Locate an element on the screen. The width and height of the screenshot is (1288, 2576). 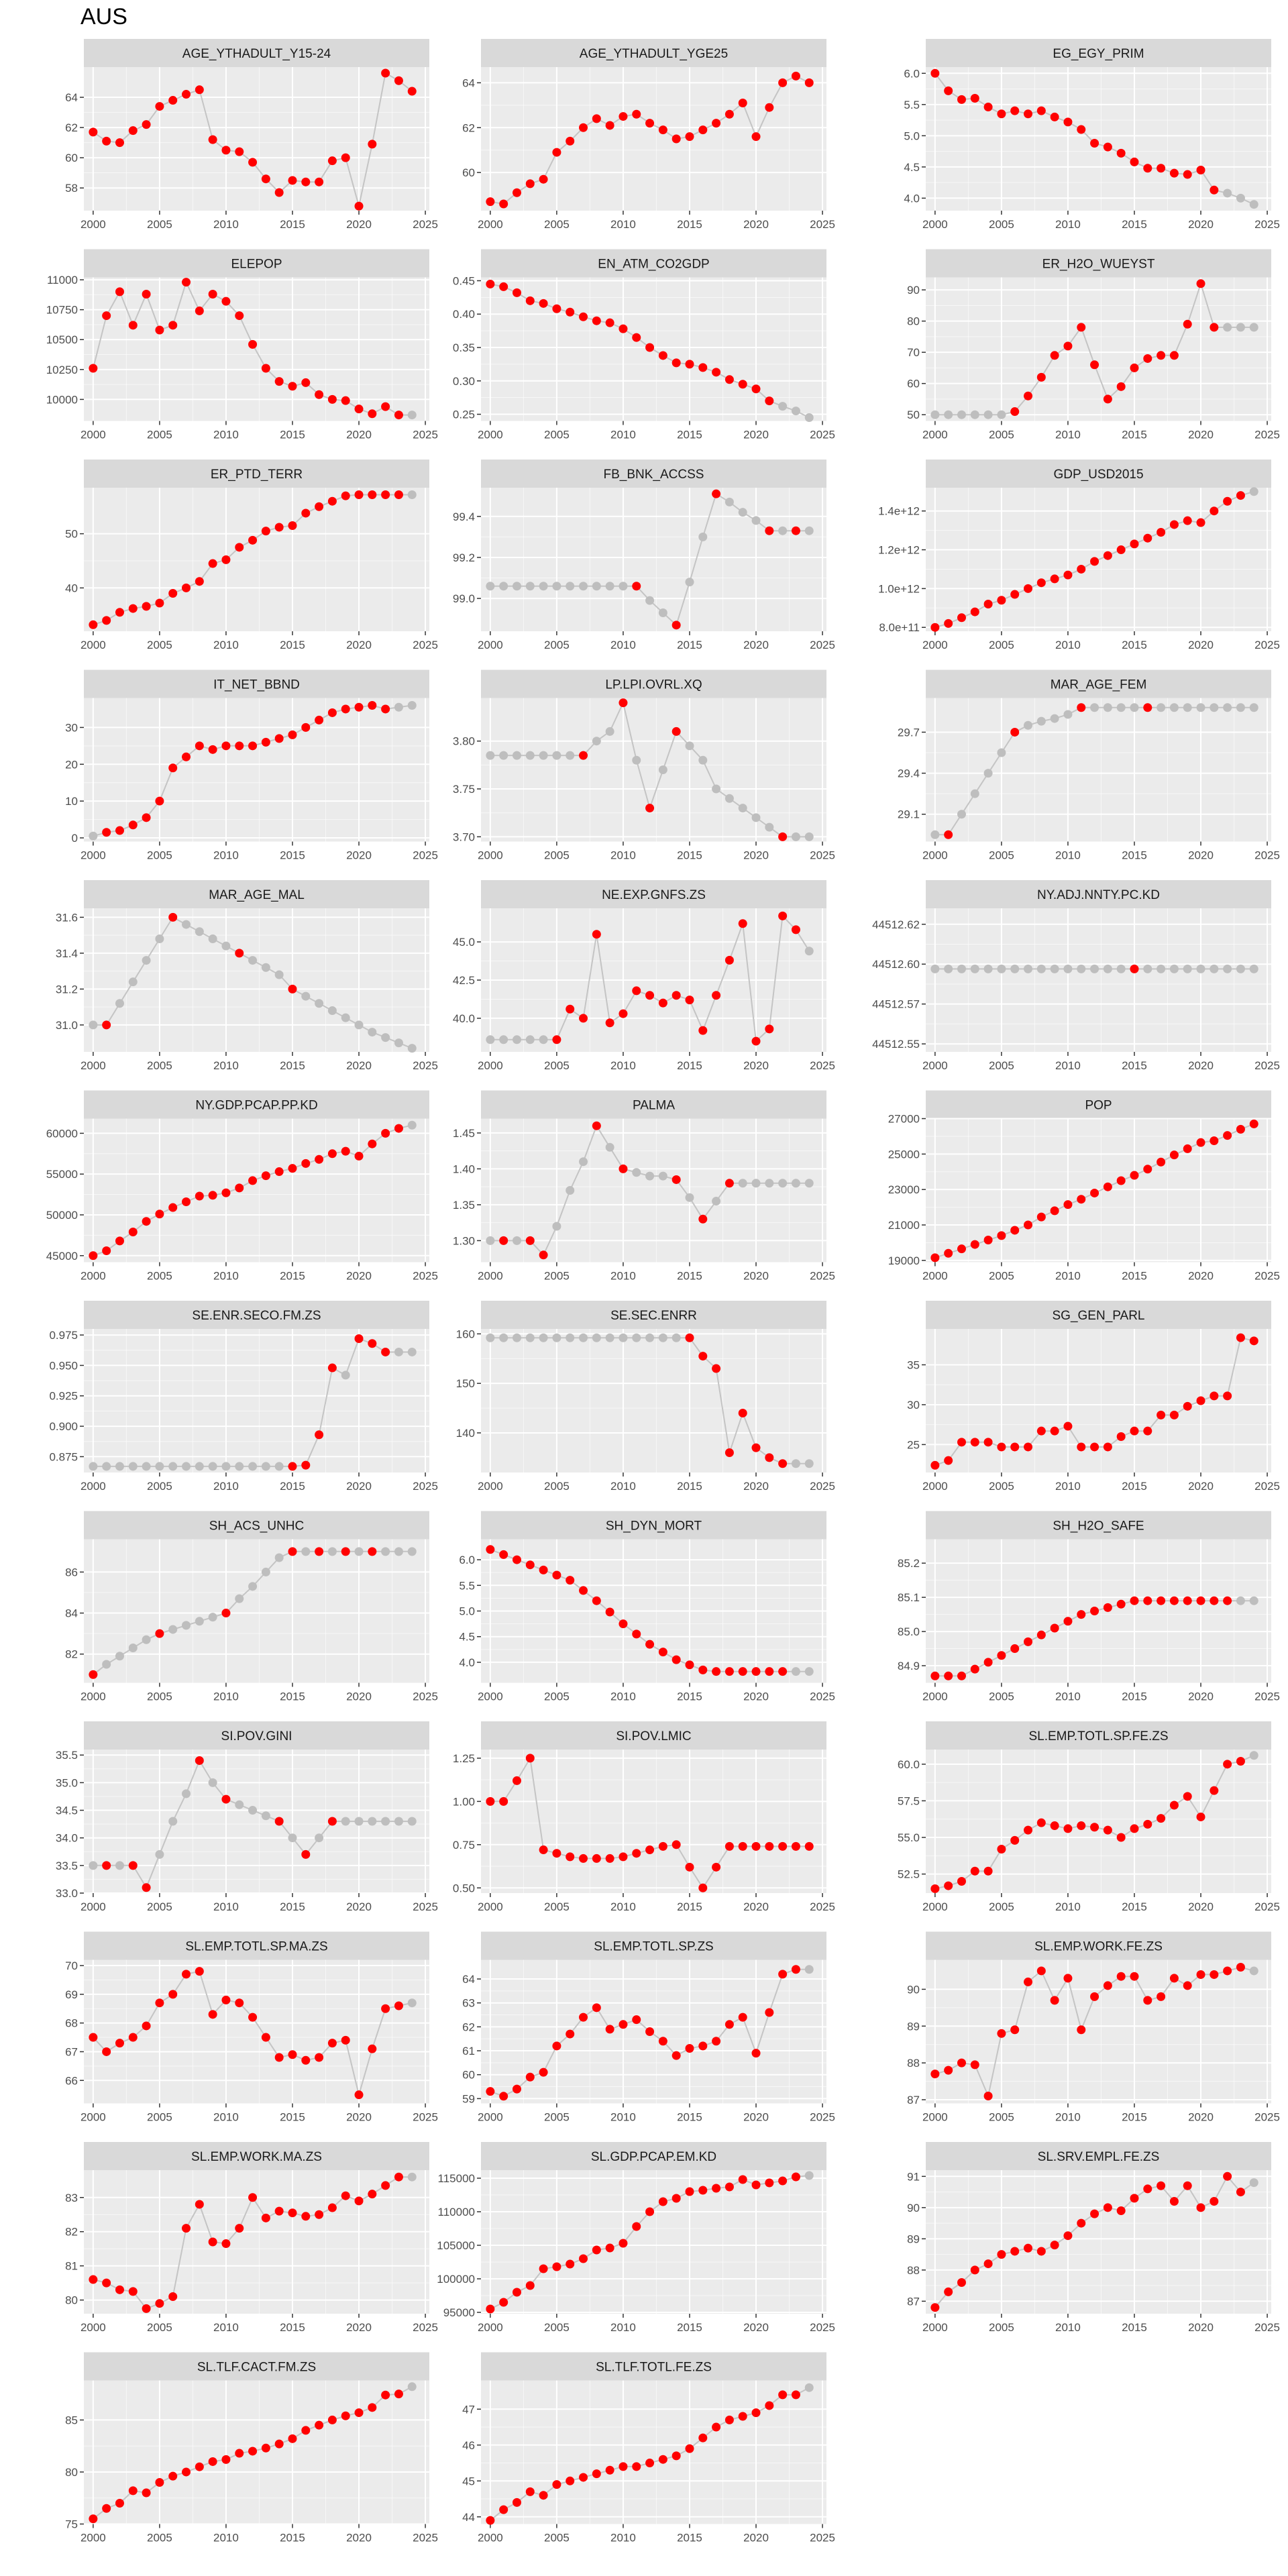
facet-title: SE.SEC.ENRR is located at coordinates (653, 1316).